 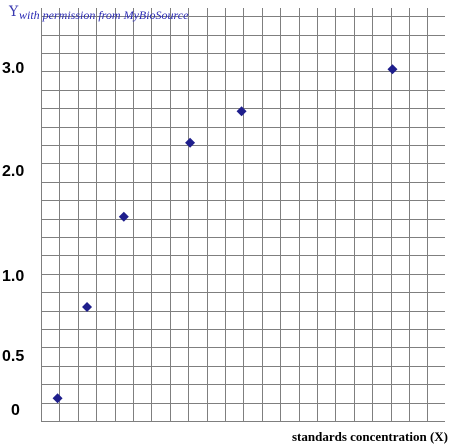 I want to click on x-axis-label: standards concentration (X), so click(x=370, y=436).